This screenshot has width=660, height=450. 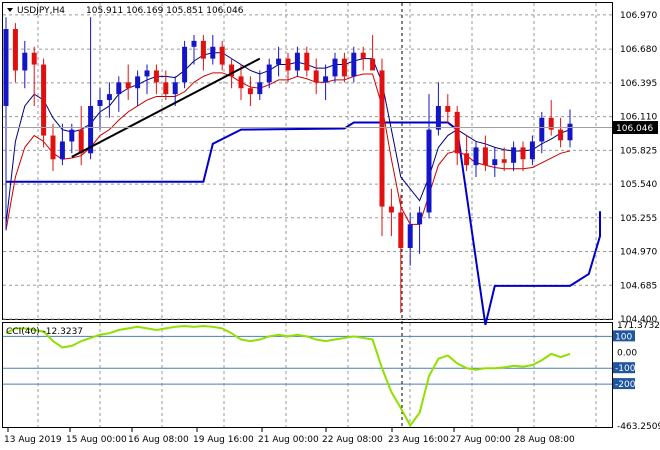 What do you see at coordinates (638, 84) in the screenshot?
I see `price-tick-label: 106.395` at bounding box center [638, 84].